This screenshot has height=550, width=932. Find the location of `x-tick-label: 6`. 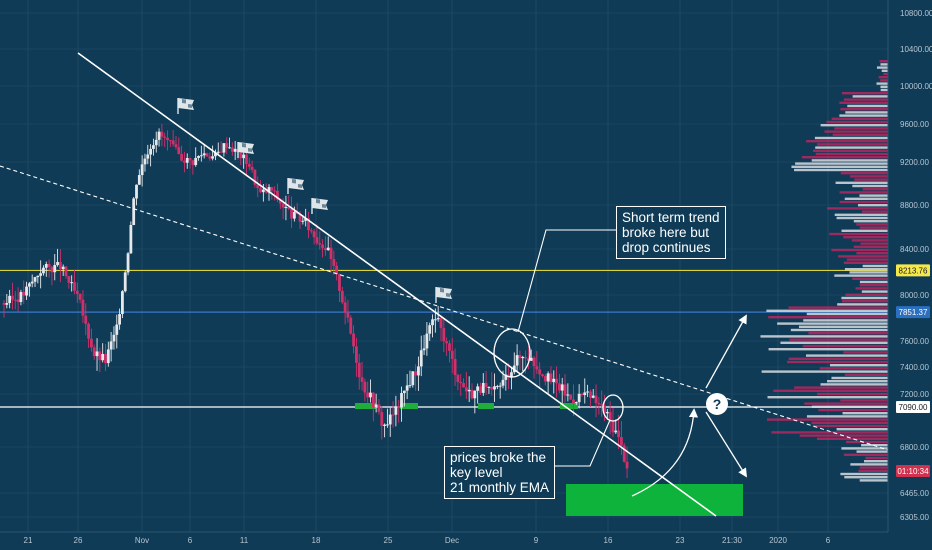

x-tick-label: 6 is located at coordinates (190, 540).